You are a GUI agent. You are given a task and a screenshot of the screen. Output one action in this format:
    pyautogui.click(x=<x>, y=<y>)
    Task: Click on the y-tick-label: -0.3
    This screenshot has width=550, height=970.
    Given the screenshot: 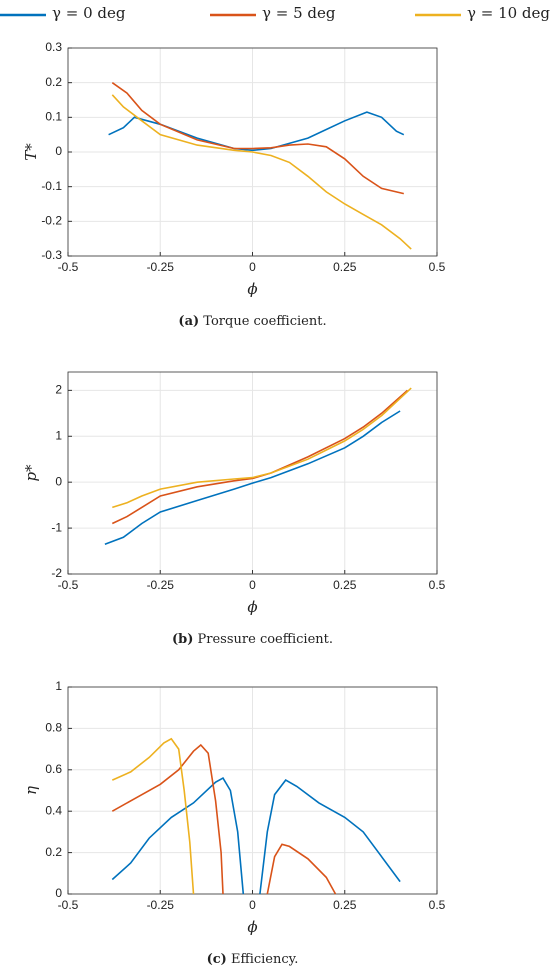 What is the action you would take?
    pyautogui.click(x=51, y=255)
    